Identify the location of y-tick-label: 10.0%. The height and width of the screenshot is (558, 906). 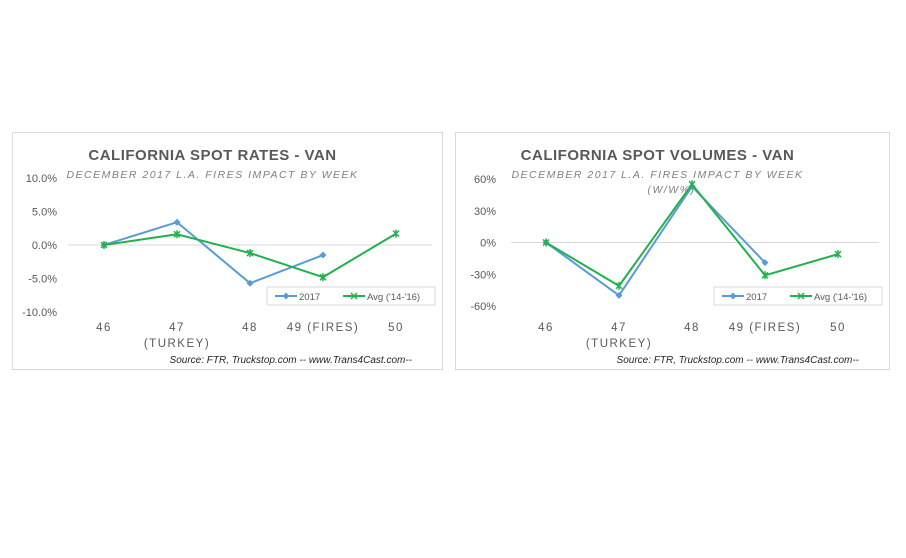
(41, 179).